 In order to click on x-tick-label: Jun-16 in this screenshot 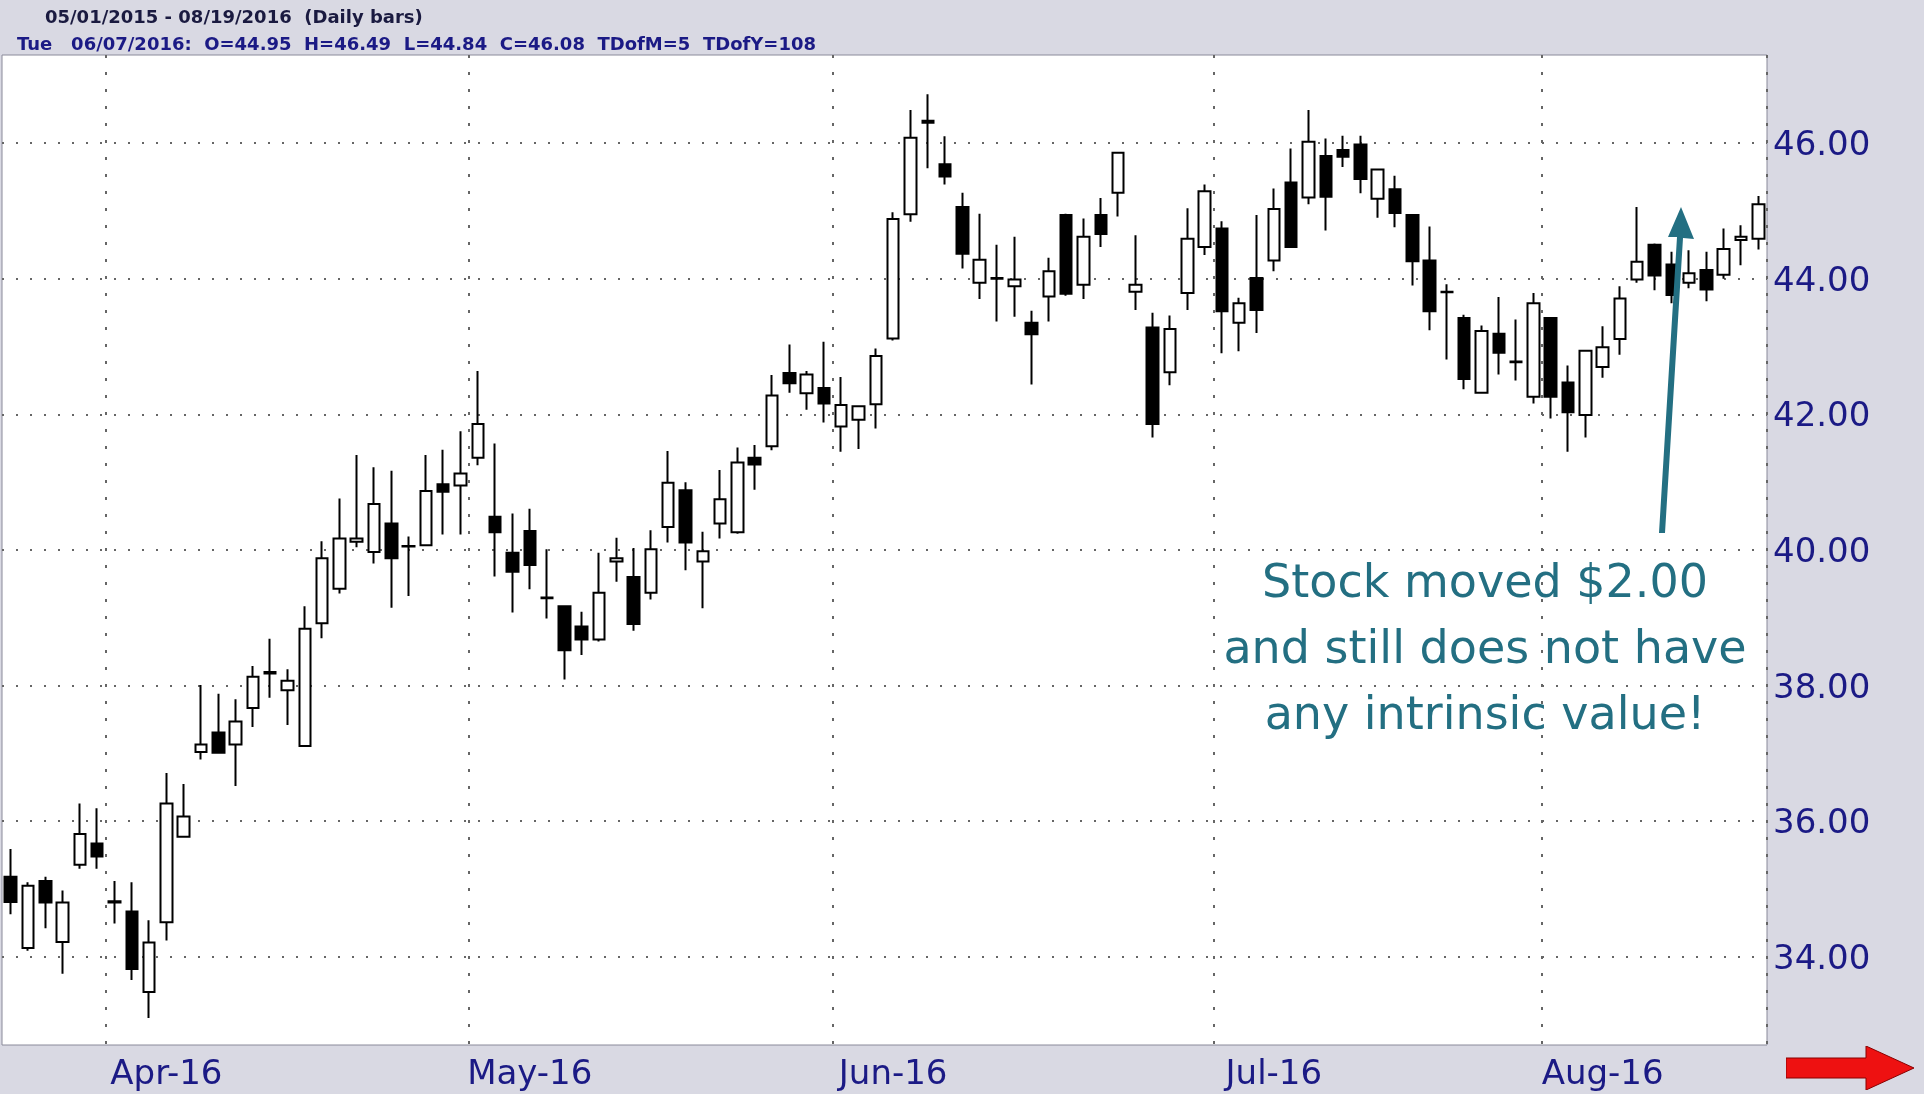, I will do `click(892, 1072)`.